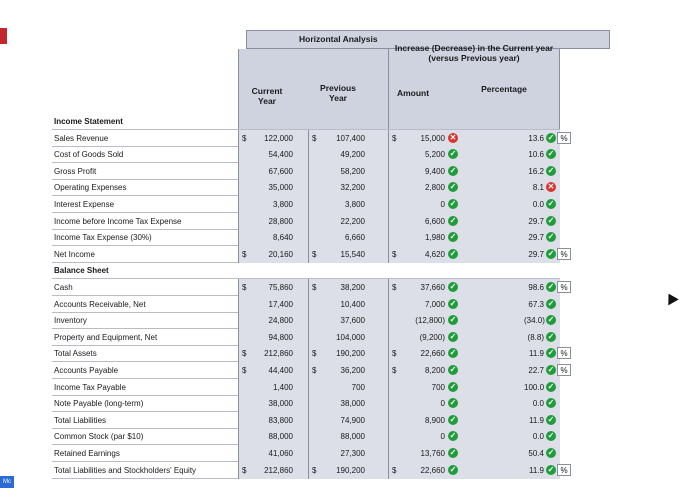 Image resolution: width=700 pixels, height=488 pixels. Describe the element at coordinates (535, 337) in the screenshot. I see `percentage-input: (8.8)` at that location.